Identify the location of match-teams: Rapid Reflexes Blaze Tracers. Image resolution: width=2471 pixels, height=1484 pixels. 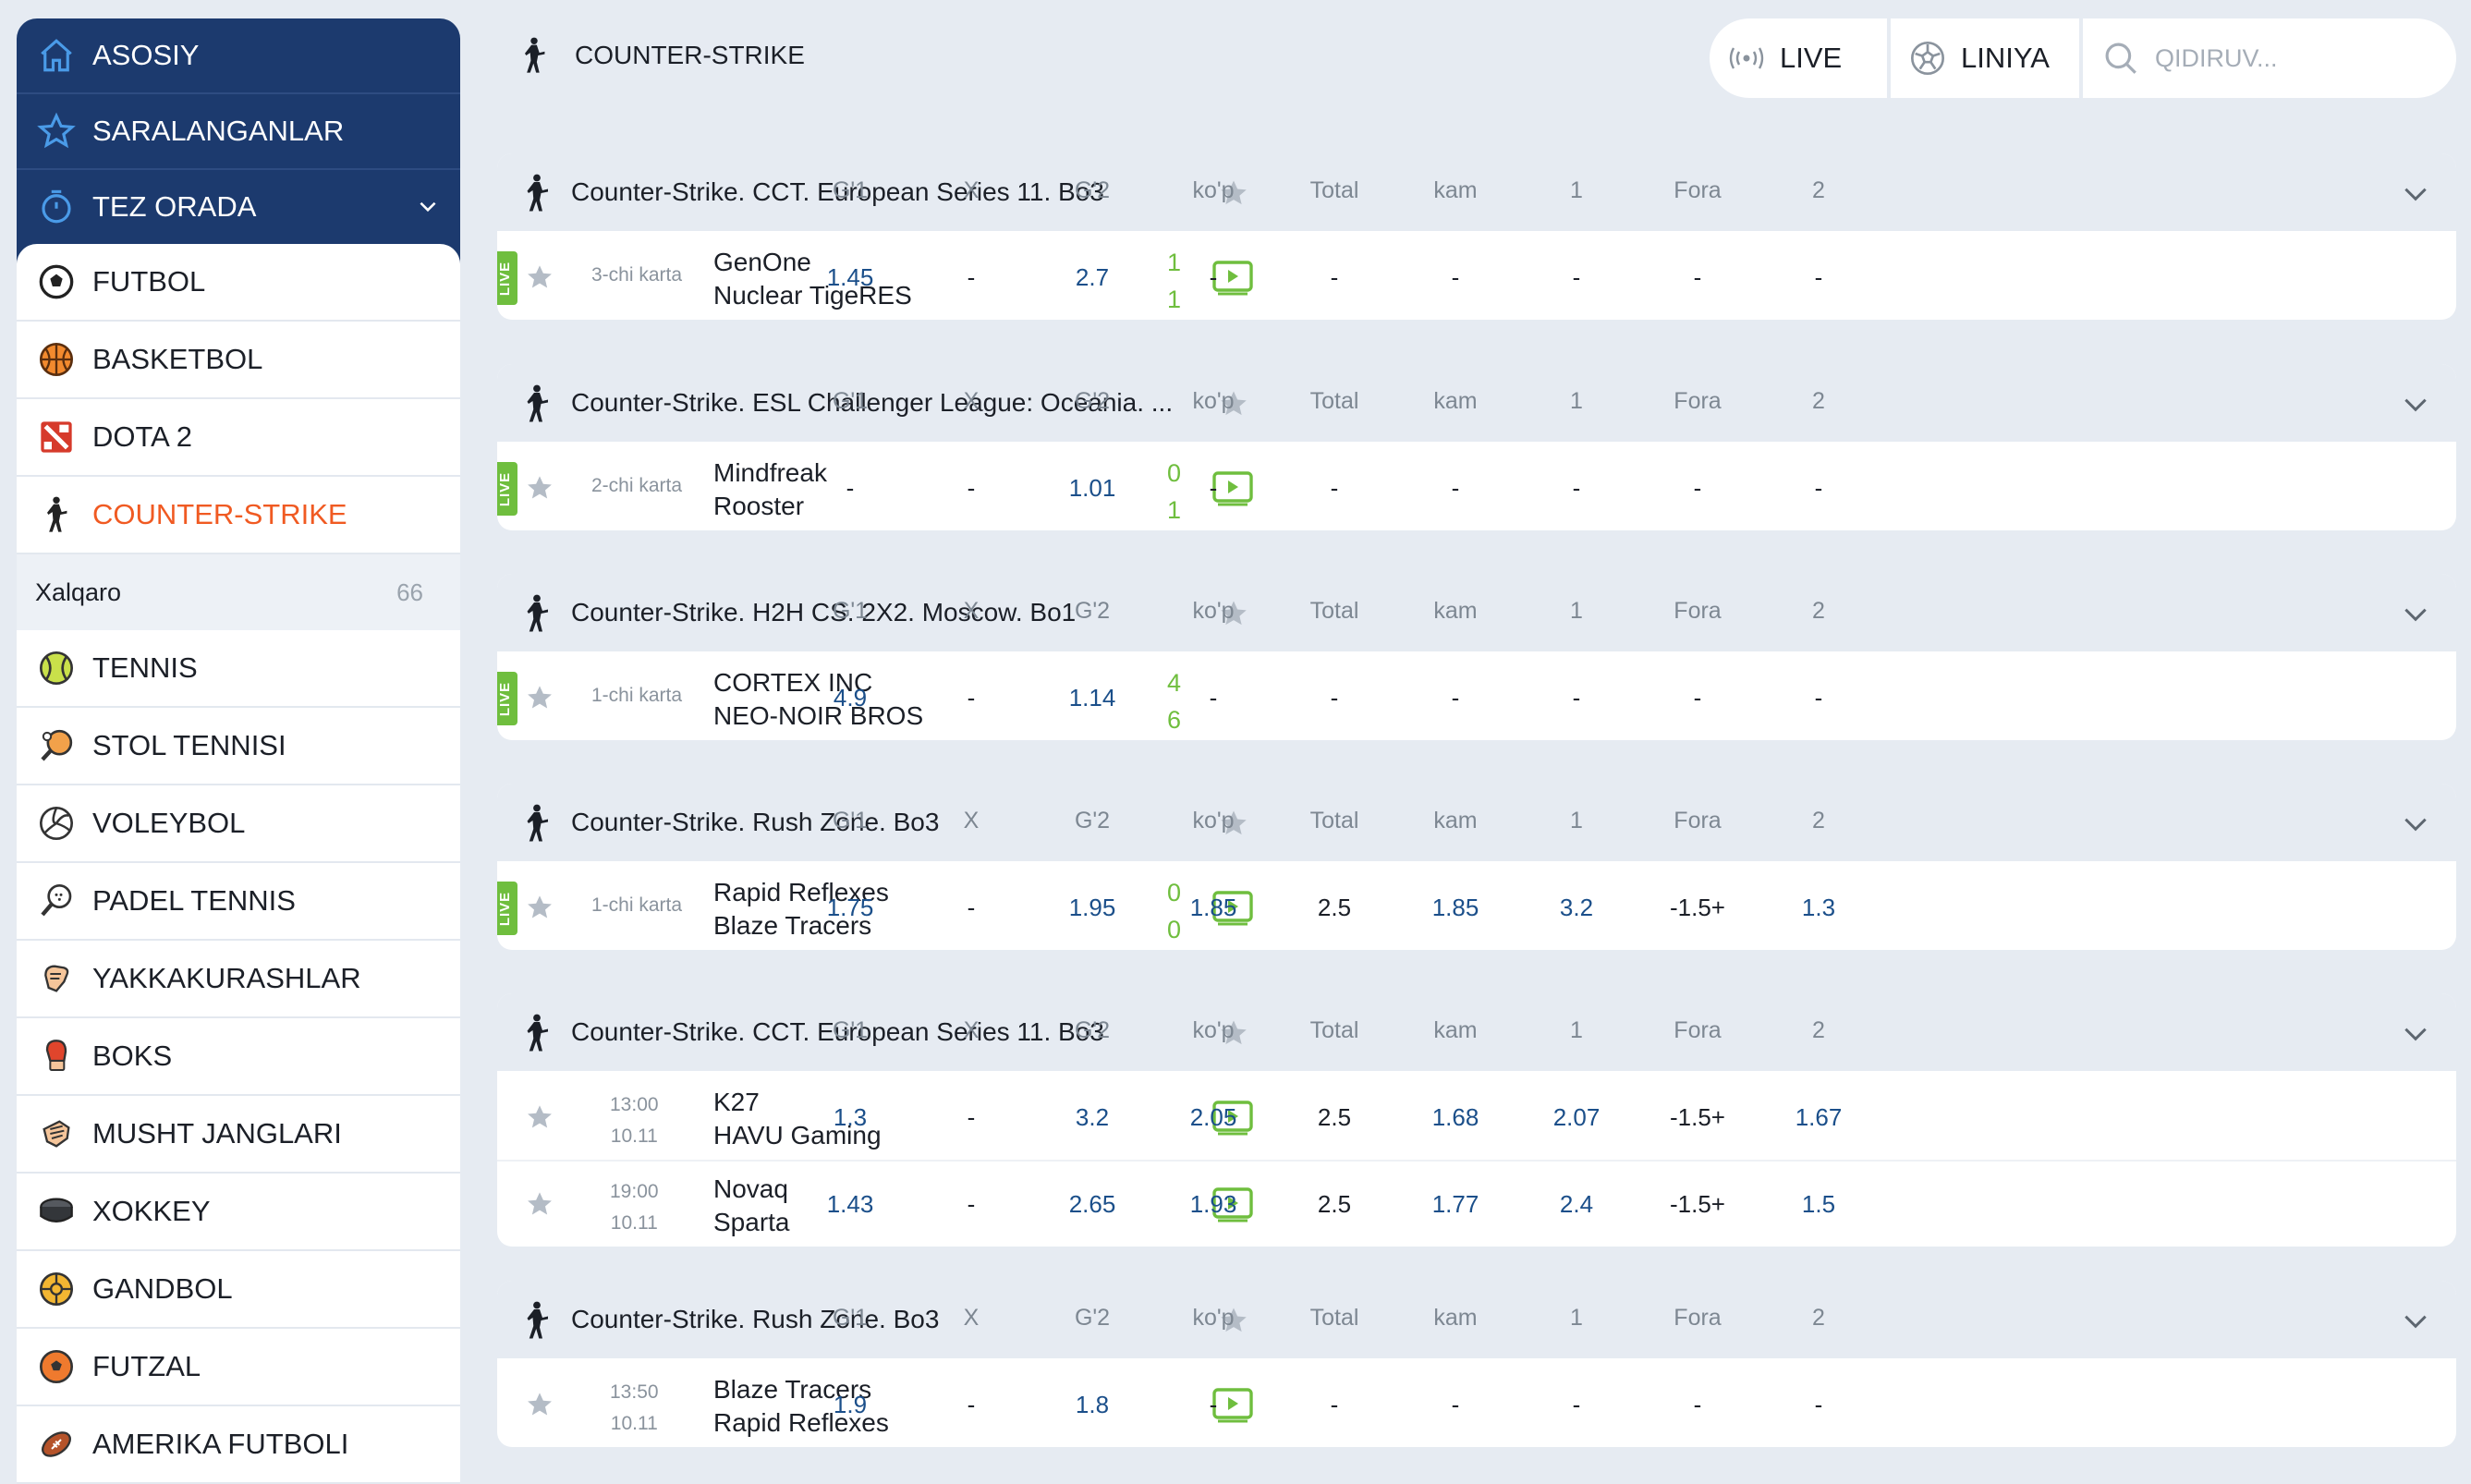
(801, 909).